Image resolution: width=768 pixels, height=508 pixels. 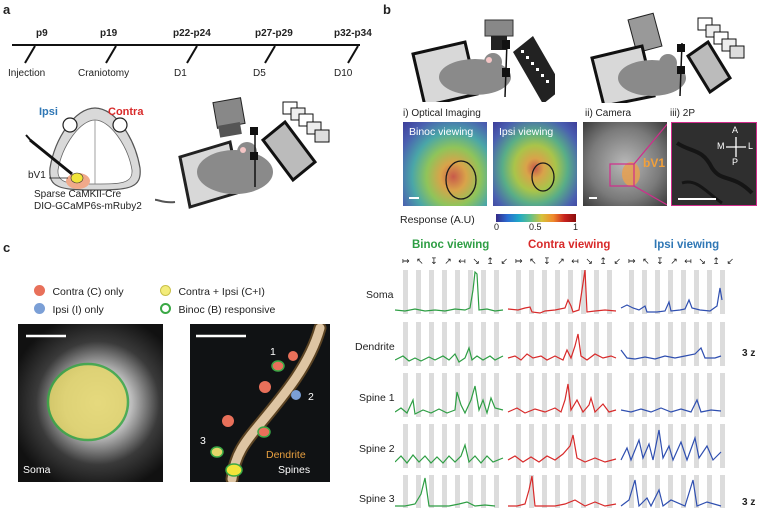 I want to click on row-label-dendrite: Dendrite, so click(x=375, y=347).